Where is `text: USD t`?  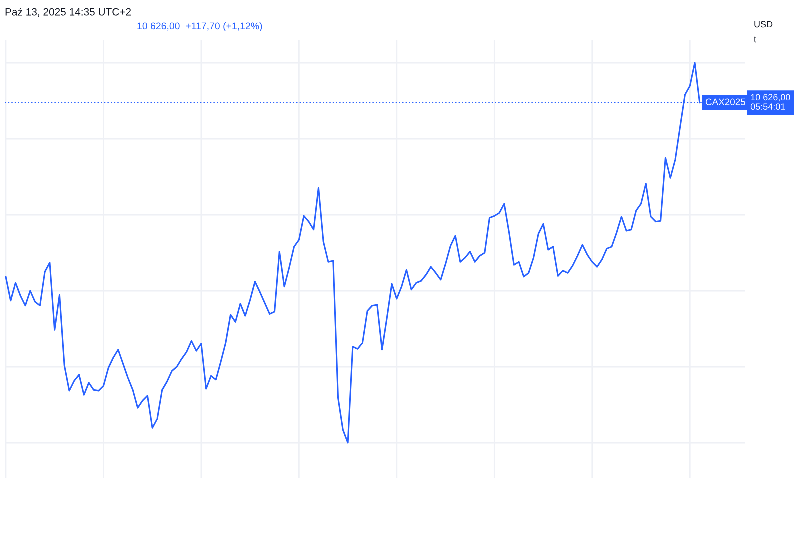
text: USD t is located at coordinates (763, 32).